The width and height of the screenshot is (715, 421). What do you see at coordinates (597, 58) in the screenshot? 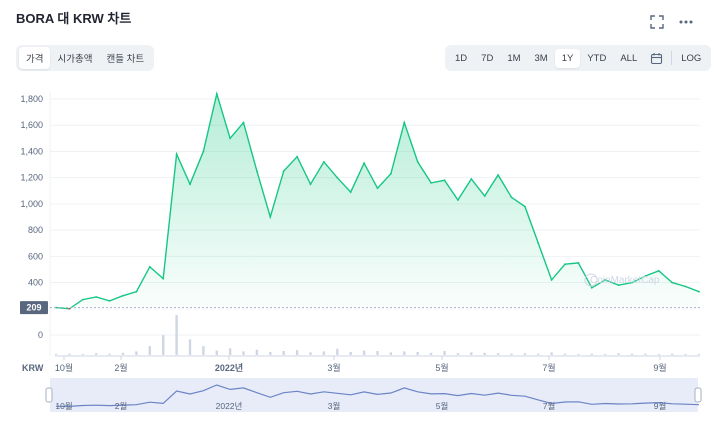
I see `range-ytd-button: YTD` at bounding box center [597, 58].